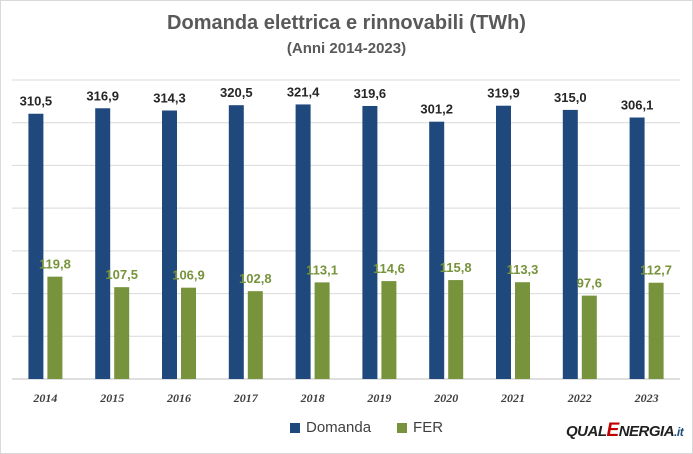 The width and height of the screenshot is (693, 454). Describe the element at coordinates (656, 270) in the screenshot. I see `data-label-fer-2023: 112,7` at that location.